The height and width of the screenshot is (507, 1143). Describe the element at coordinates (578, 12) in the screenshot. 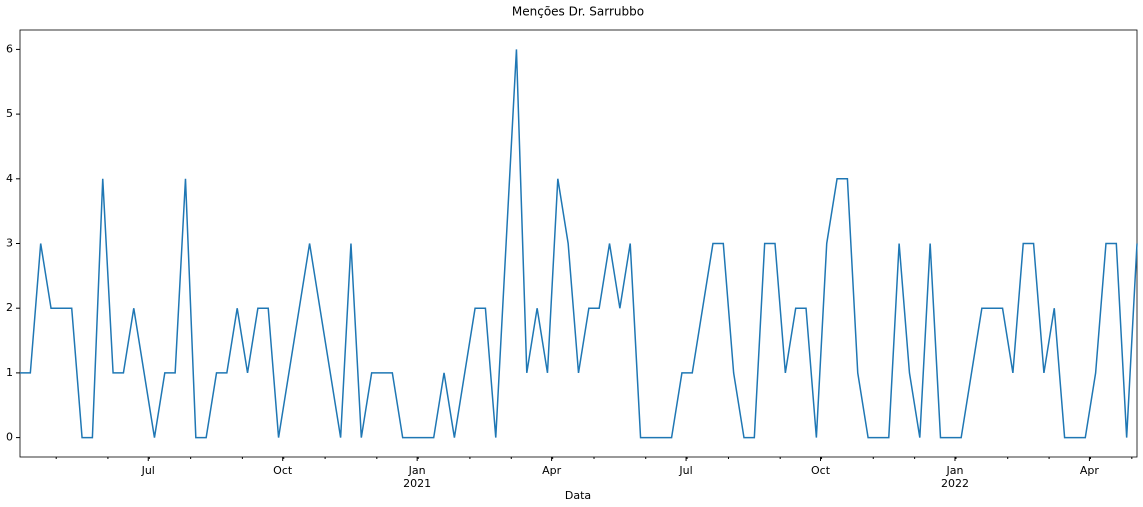

I see `chart-title: Menções Dr. Sarrubbo` at that location.